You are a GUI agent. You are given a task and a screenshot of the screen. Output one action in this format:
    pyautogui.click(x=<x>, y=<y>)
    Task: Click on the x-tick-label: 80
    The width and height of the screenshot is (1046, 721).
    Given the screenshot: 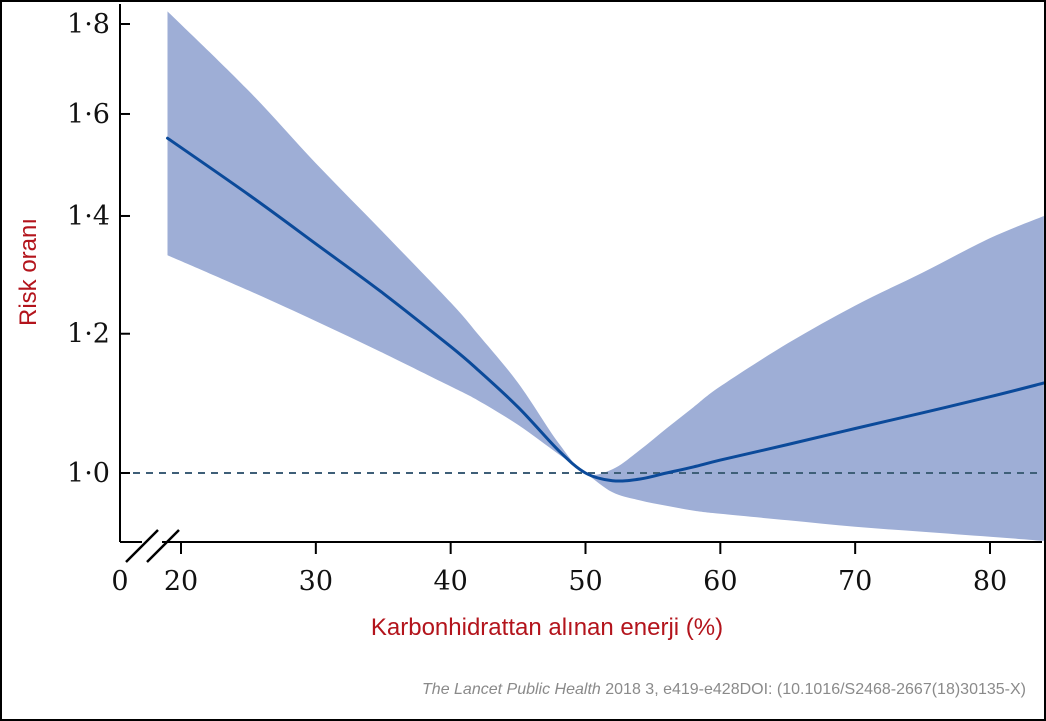 What is the action you would take?
    pyautogui.click(x=990, y=581)
    